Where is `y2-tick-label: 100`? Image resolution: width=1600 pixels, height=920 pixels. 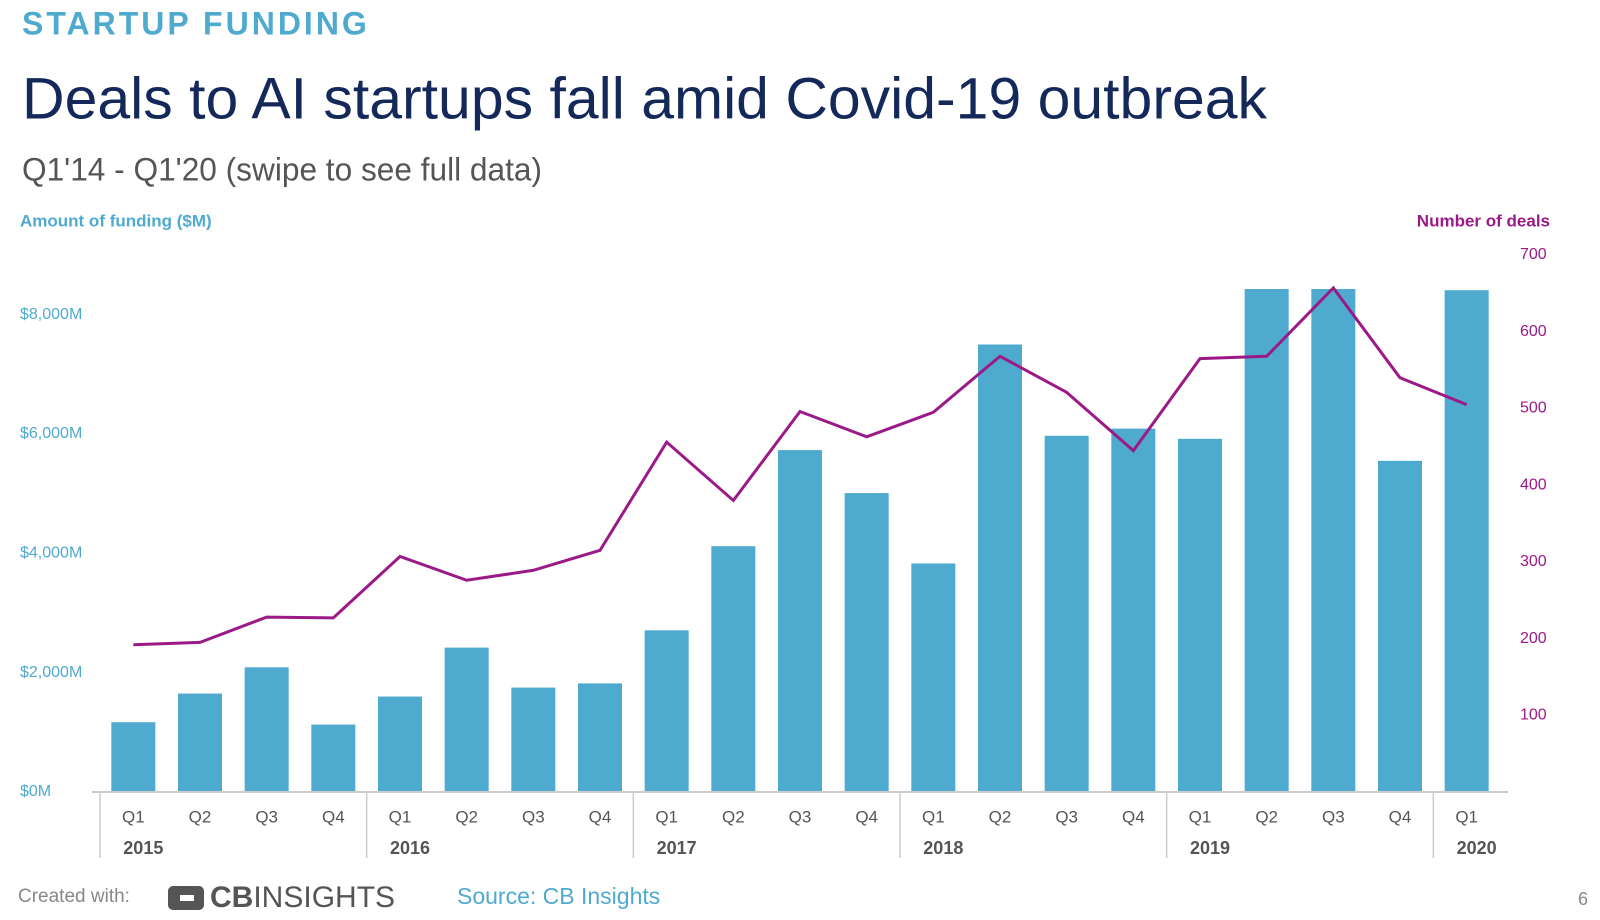 y2-tick-label: 100 is located at coordinates (1533, 715).